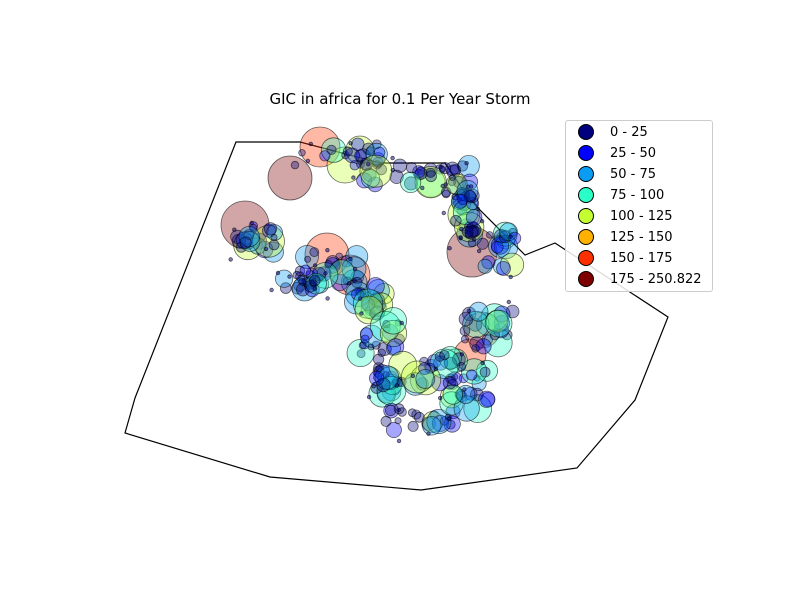 The image size is (800, 600). Describe the element at coordinates (633, 153) in the screenshot. I see `legend-label: 25 - 50` at that location.